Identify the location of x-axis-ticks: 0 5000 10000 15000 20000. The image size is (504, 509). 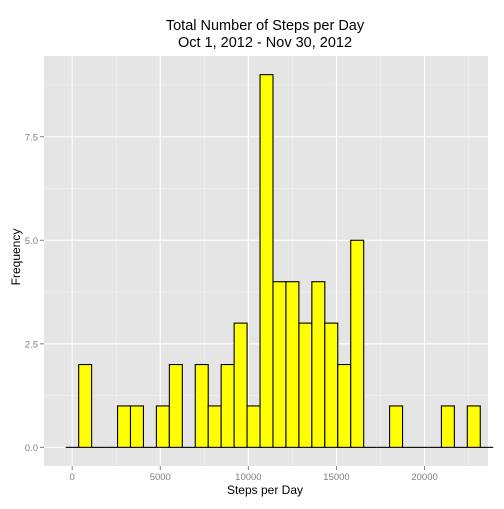
(254, 474).